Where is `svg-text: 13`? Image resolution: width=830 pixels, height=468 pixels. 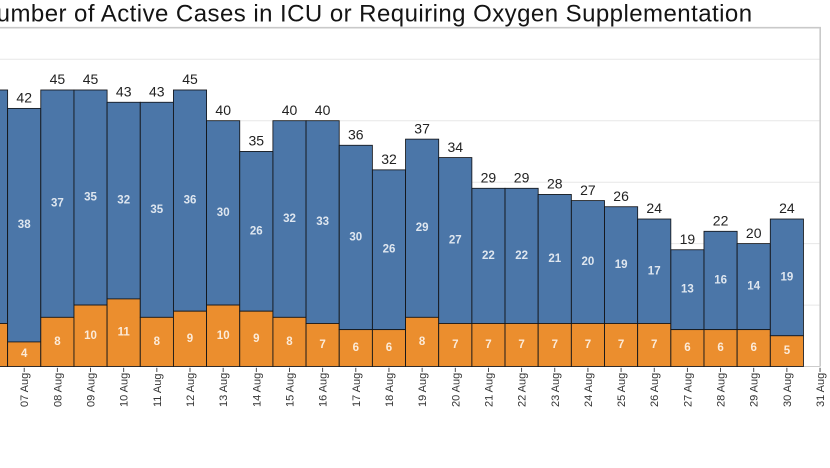
svg-text: 13 is located at coordinates (687, 290).